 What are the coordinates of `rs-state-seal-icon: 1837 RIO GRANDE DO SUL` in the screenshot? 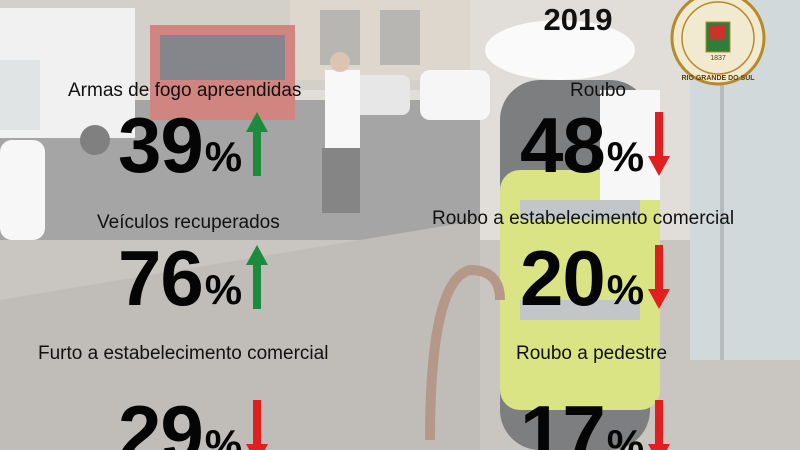 It's located at (718, 43).